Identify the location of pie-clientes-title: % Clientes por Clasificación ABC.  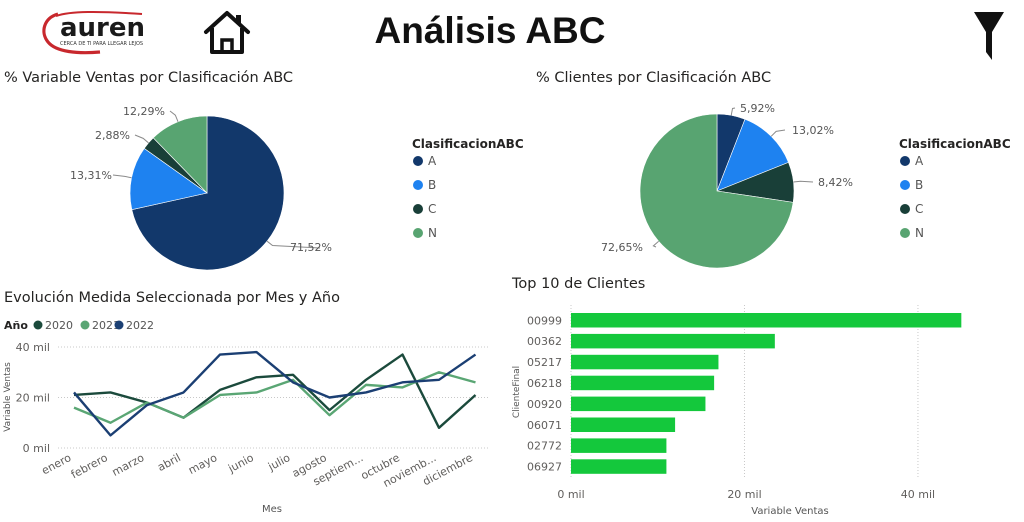
(654, 78).